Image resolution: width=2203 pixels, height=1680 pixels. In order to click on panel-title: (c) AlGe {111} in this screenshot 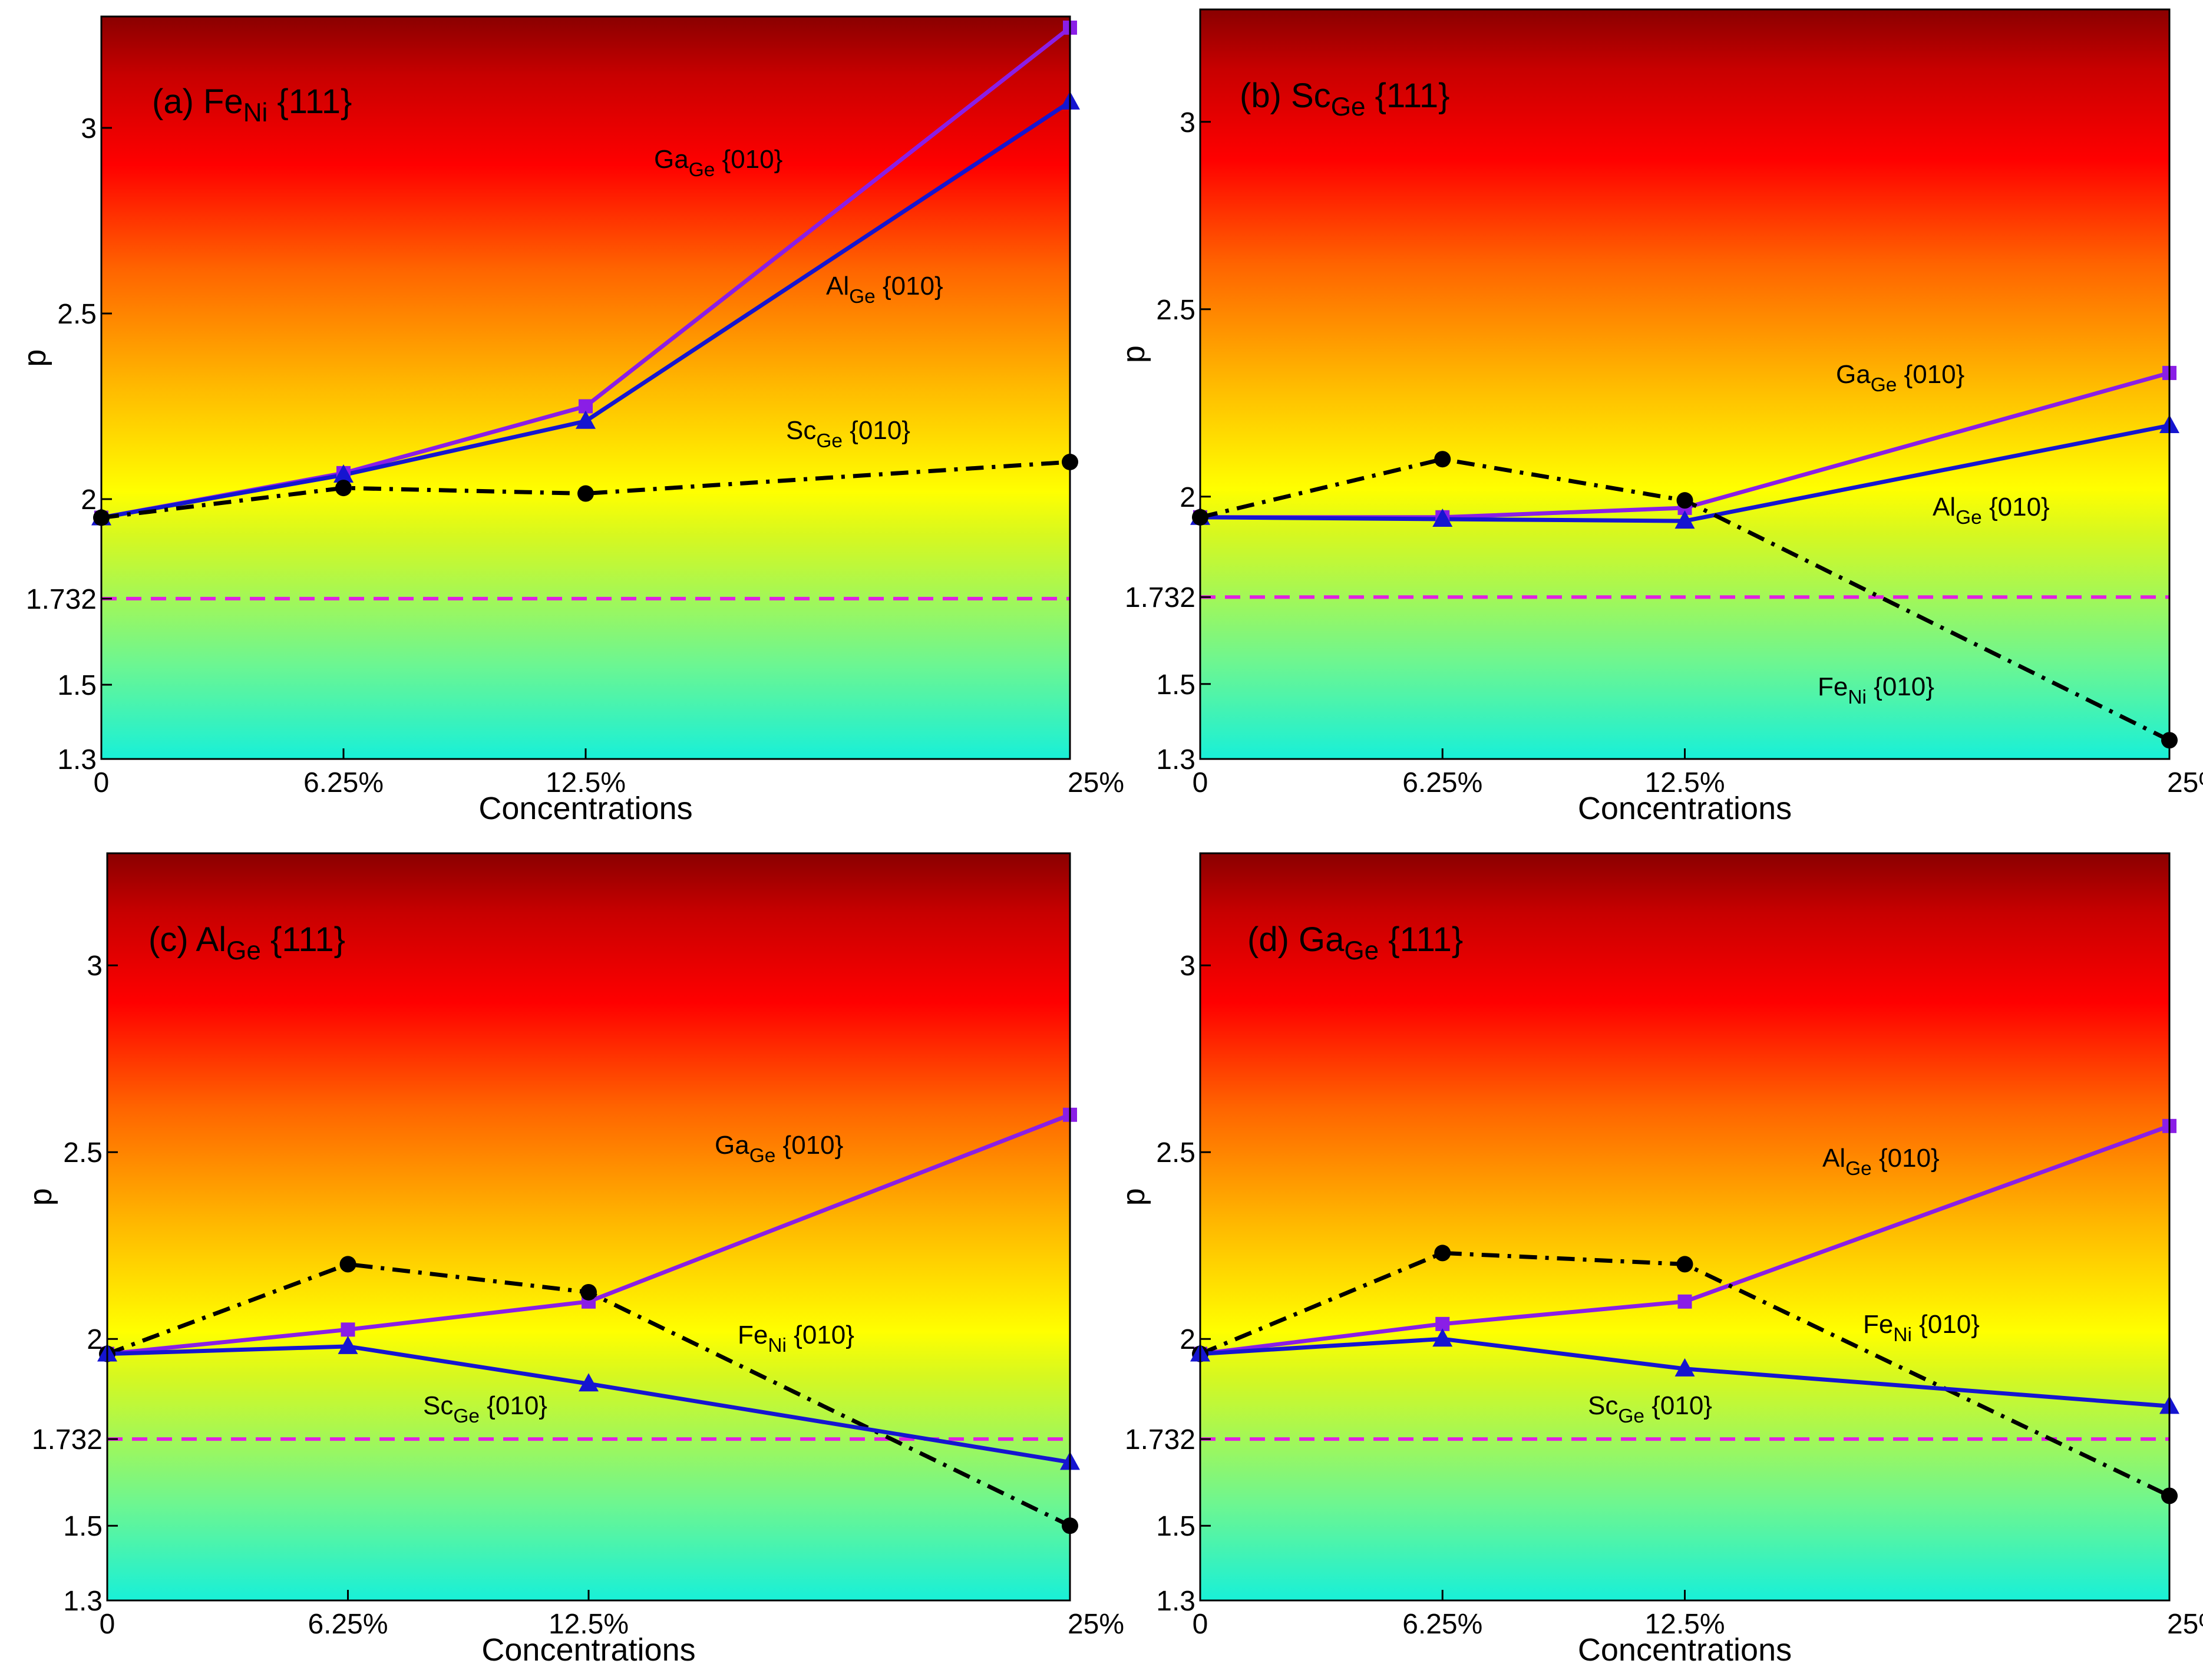, I will do `click(246, 942)`.